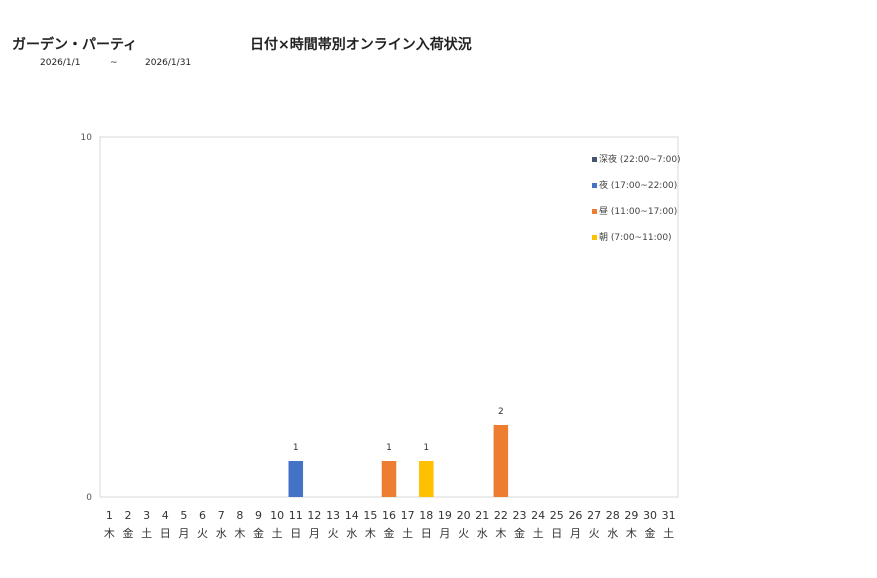 The height and width of the screenshot is (578, 877). I want to click on x-tick-weekday-10: 土, so click(277, 533).